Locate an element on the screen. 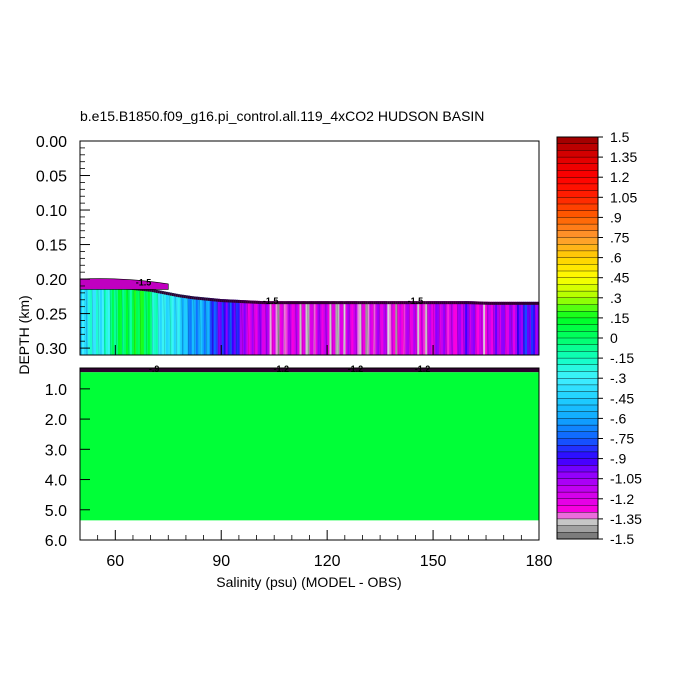  colorbar-tick-label: .15 is located at coordinates (620, 318).